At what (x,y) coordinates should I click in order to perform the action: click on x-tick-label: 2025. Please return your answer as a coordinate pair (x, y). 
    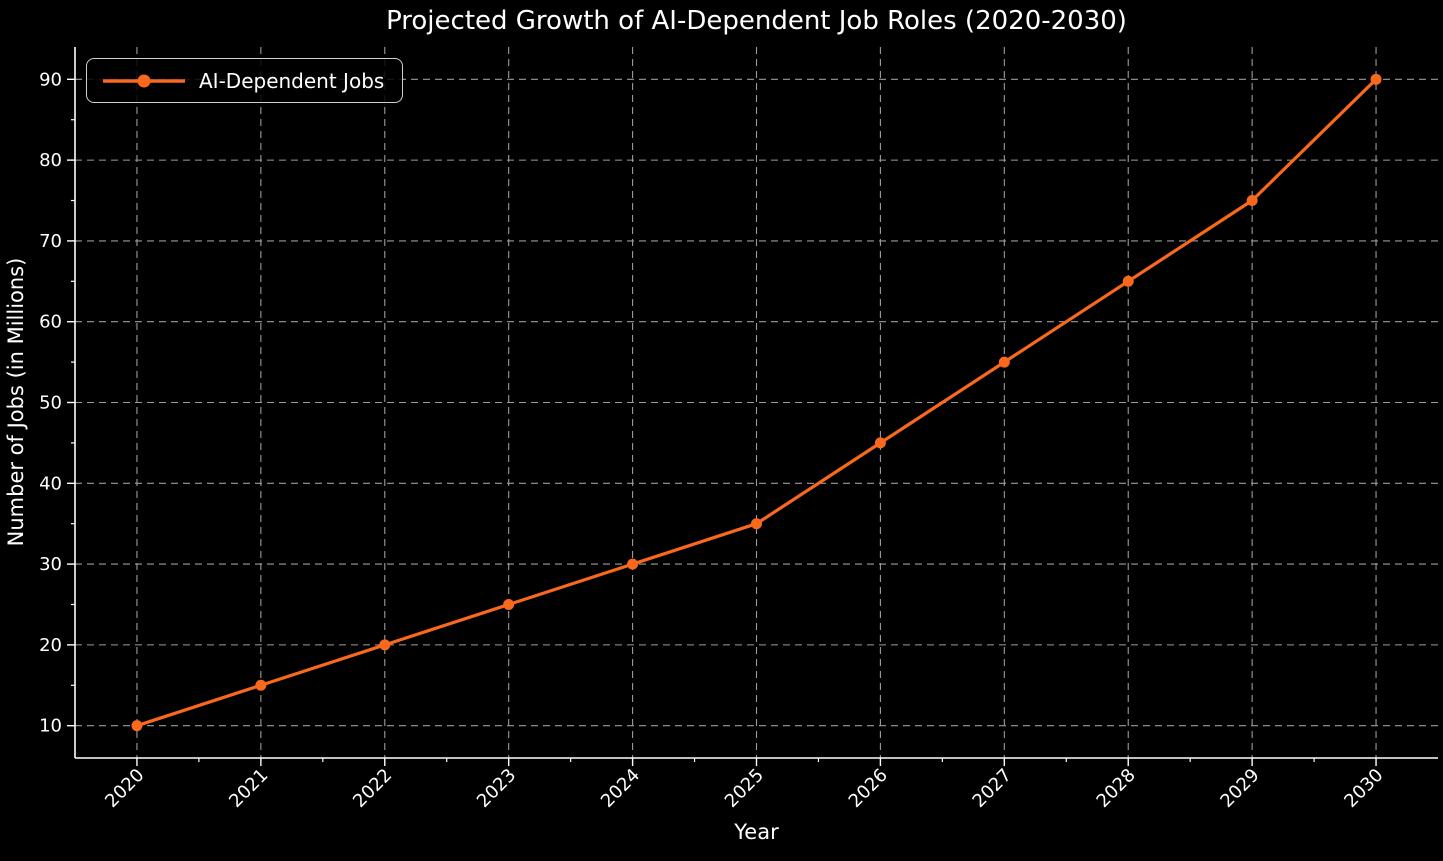
    Looking at the image, I should click on (744, 788).